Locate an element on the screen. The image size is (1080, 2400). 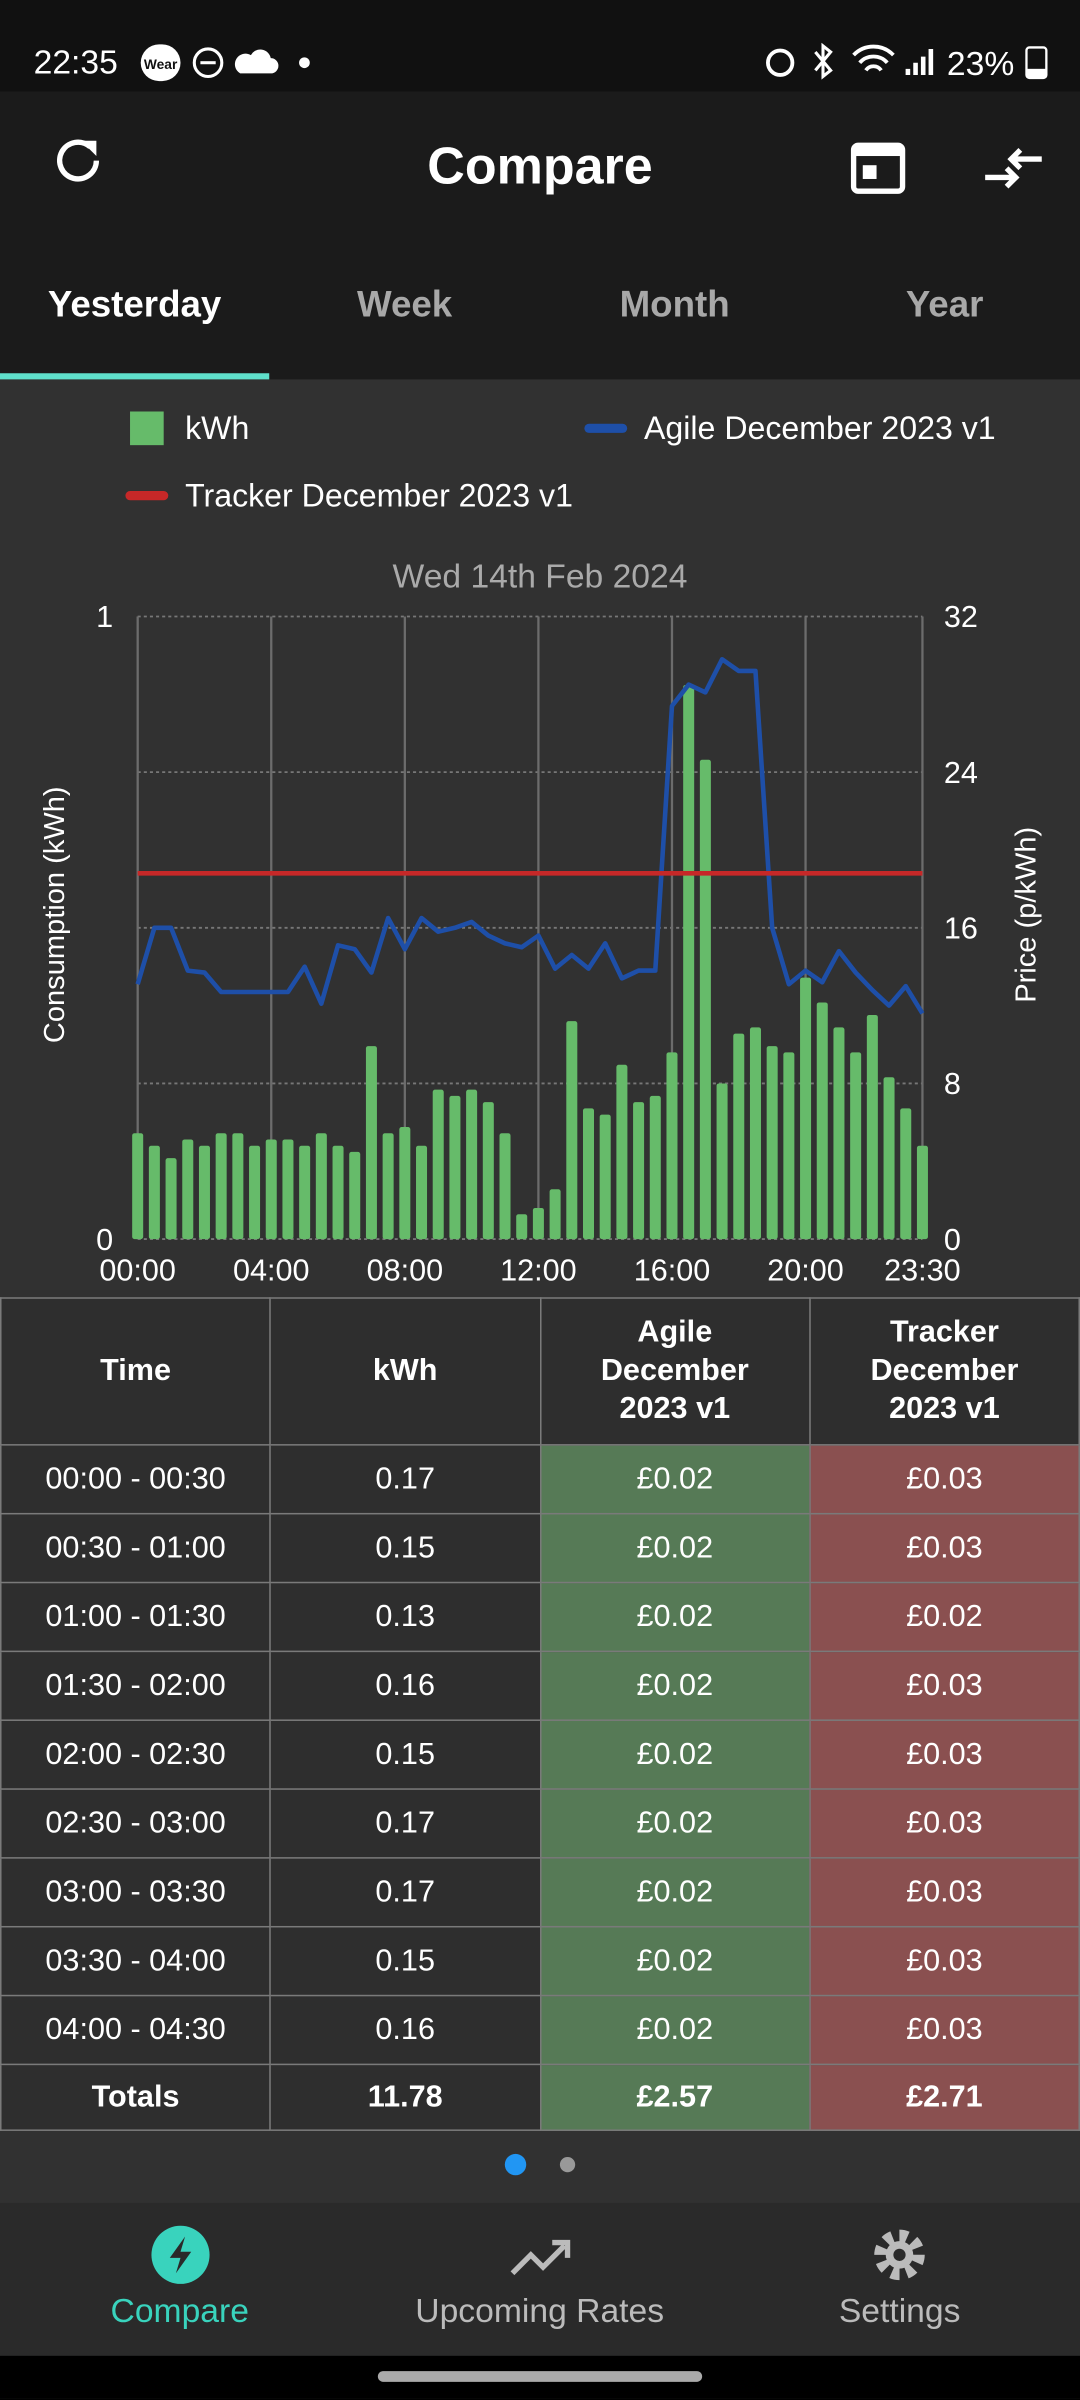
nav-label: Settings is located at coordinates (899, 2310).